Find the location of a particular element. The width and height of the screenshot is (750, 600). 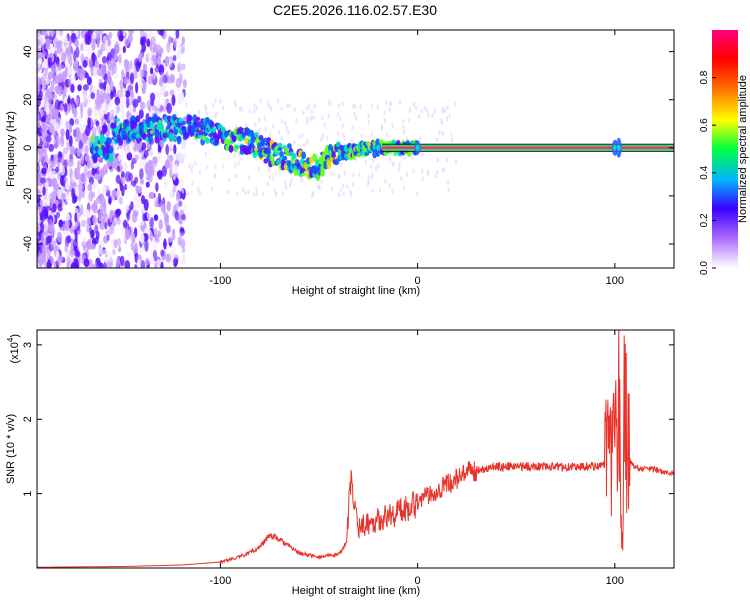

colorbar-ticks: 0.0 0.2 0.4 0.6 0.8 is located at coordinates (707, 172).